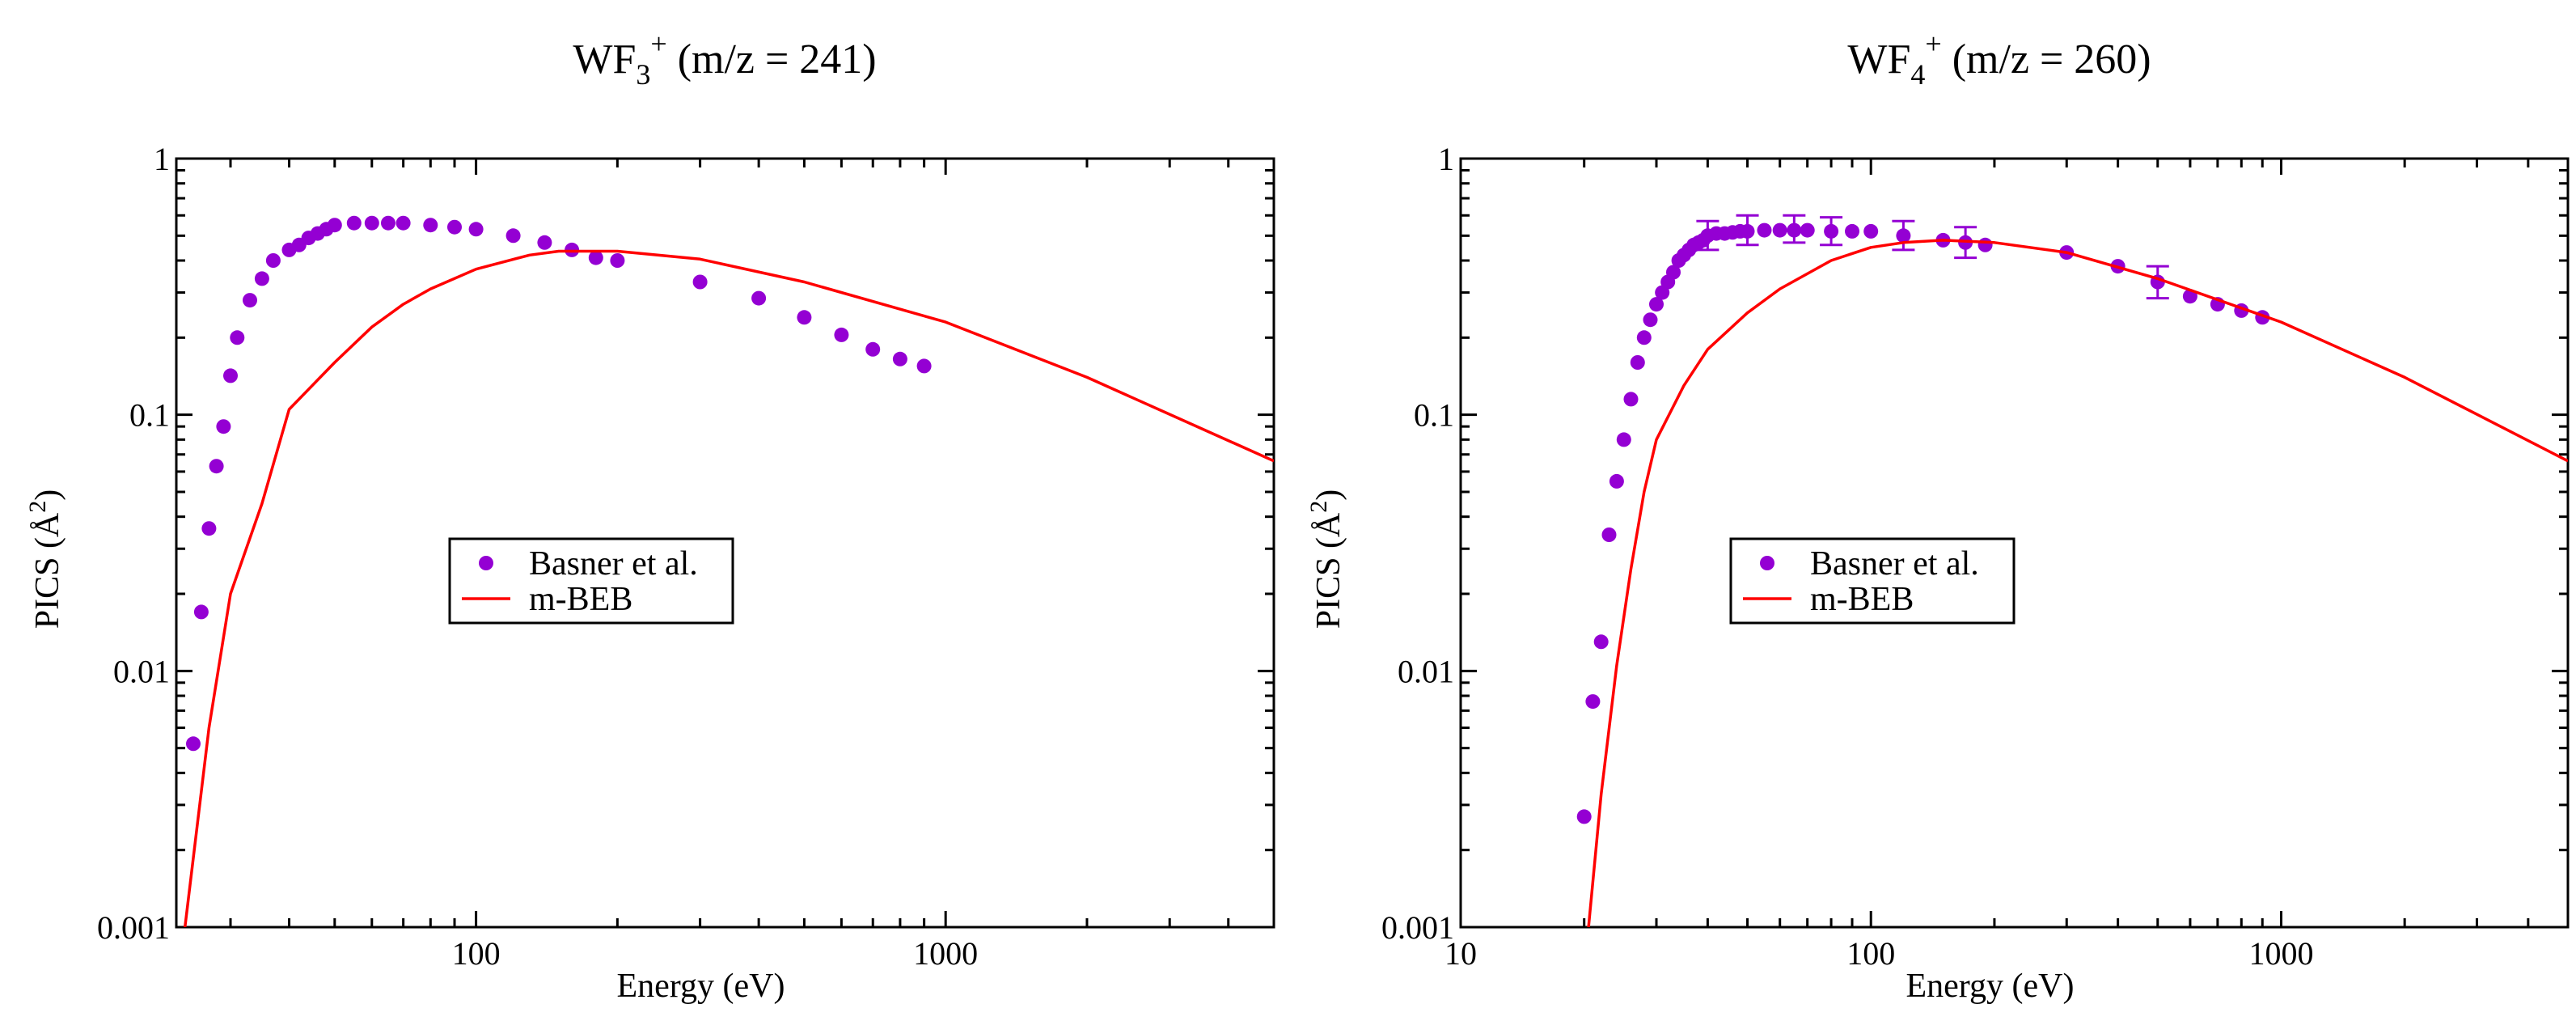 The height and width of the screenshot is (1021, 2576). What do you see at coordinates (643, 74) in the screenshot?
I see `chart-title-subscript: 3` at bounding box center [643, 74].